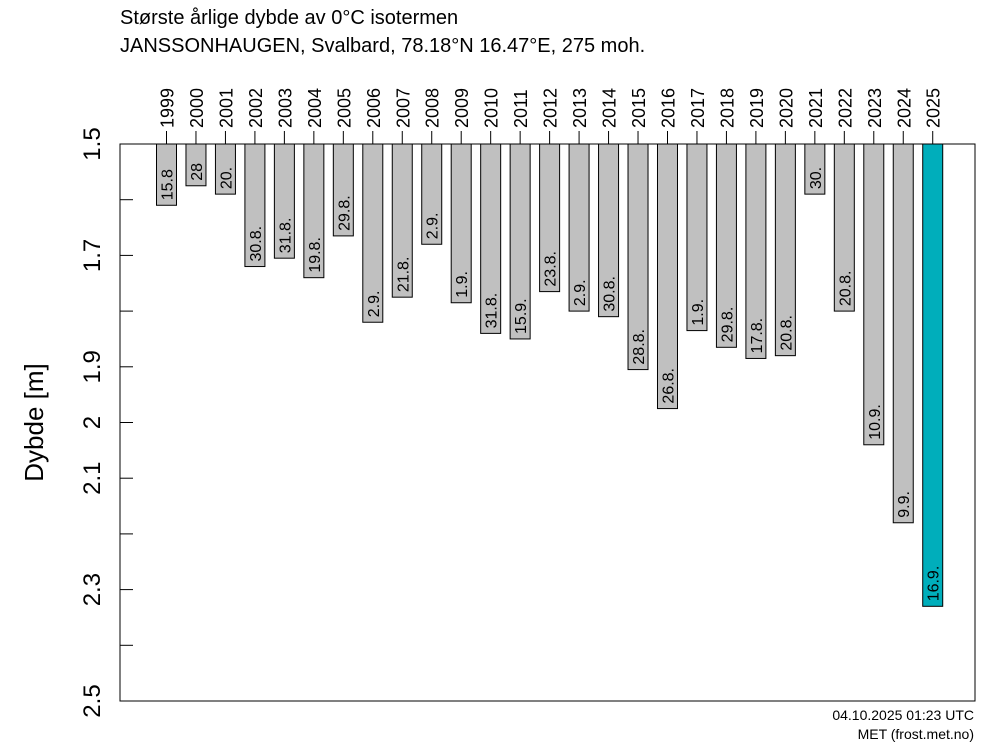 This screenshot has height=750, width=1000. Describe the element at coordinates (934, 108) in the screenshot. I see `x-tick-label-2025: 2025` at that location.